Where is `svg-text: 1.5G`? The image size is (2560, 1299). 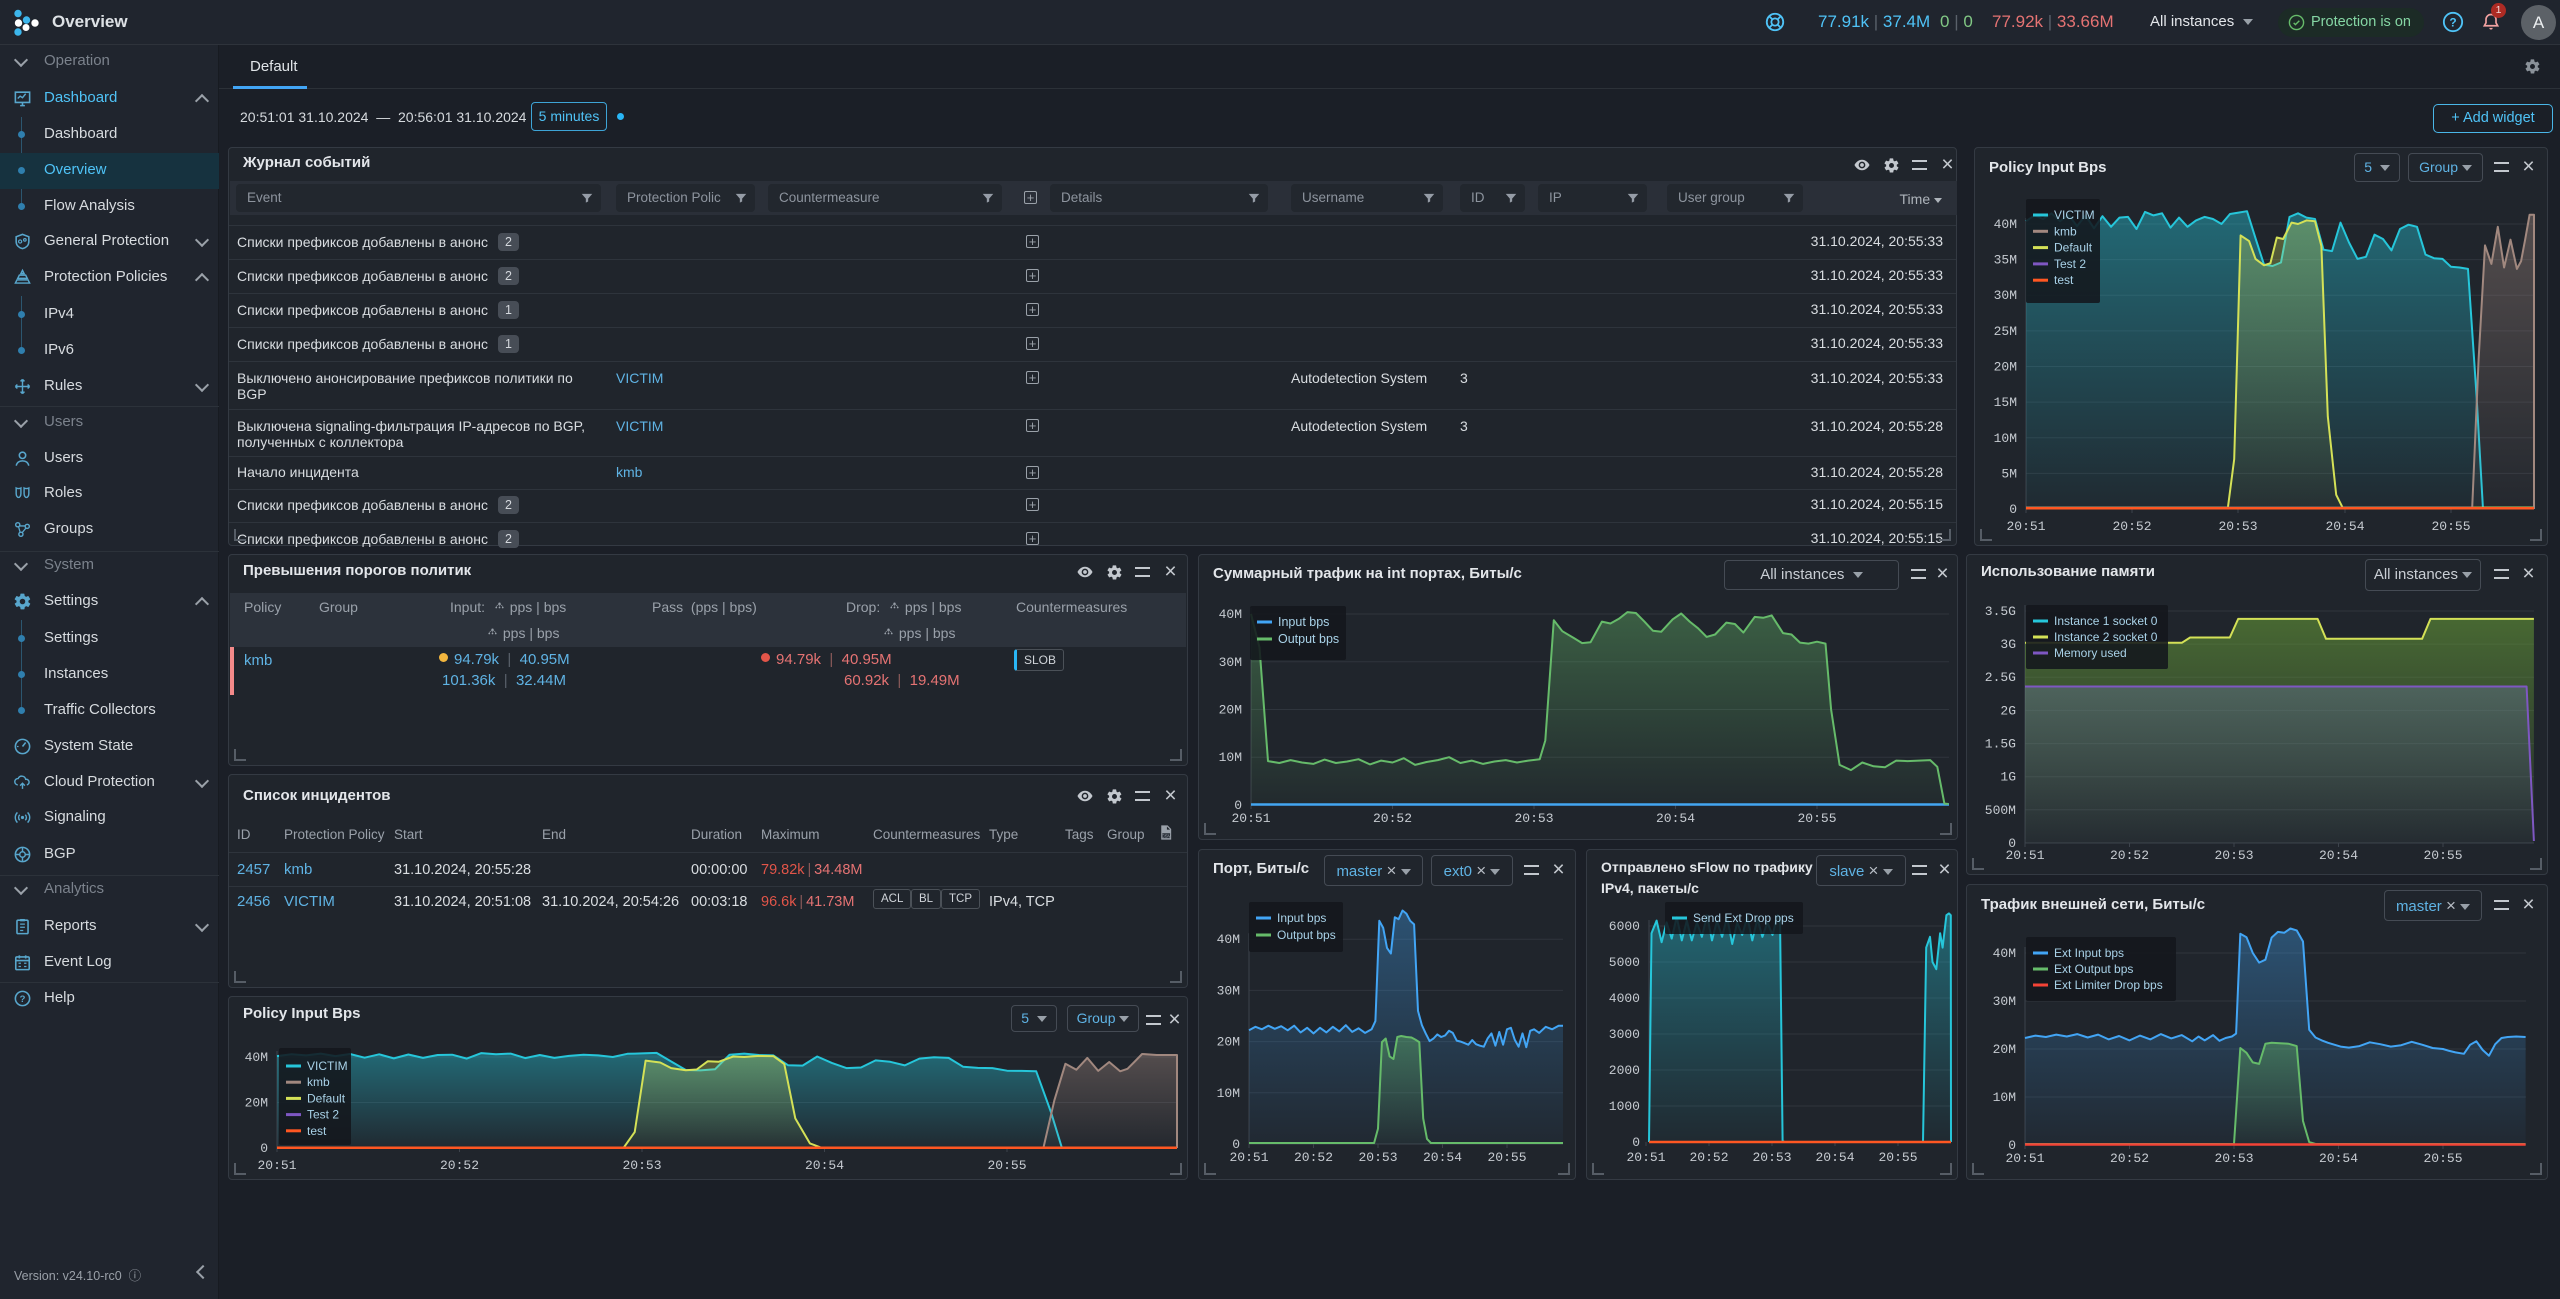 svg-text: 1.5G is located at coordinates (2000, 744).